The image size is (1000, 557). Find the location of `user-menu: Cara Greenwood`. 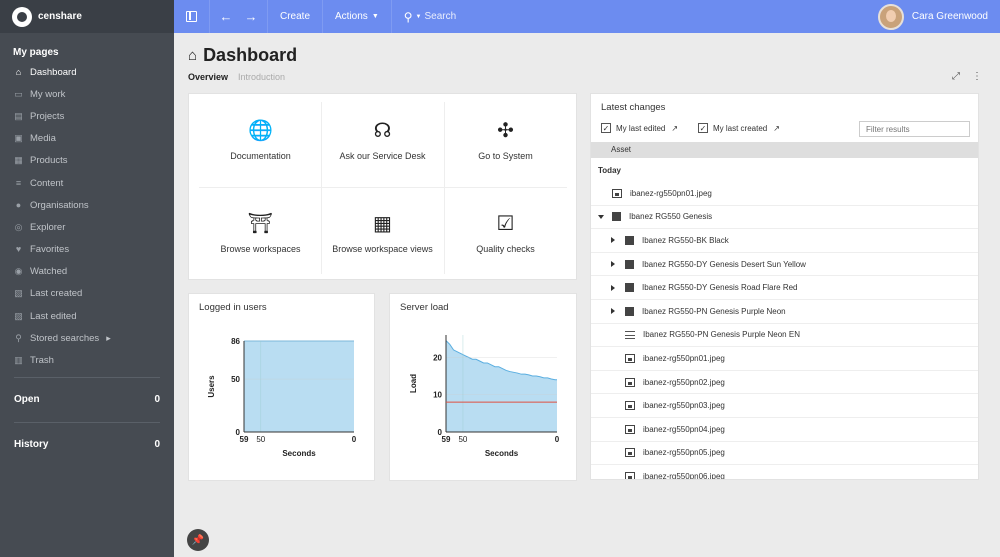

user-menu: Cara Greenwood is located at coordinates (938, 16).